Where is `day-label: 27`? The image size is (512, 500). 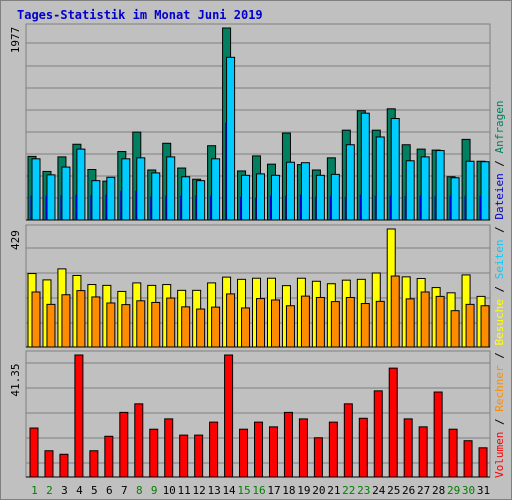
day-label: 27 is located at coordinates (423, 490).